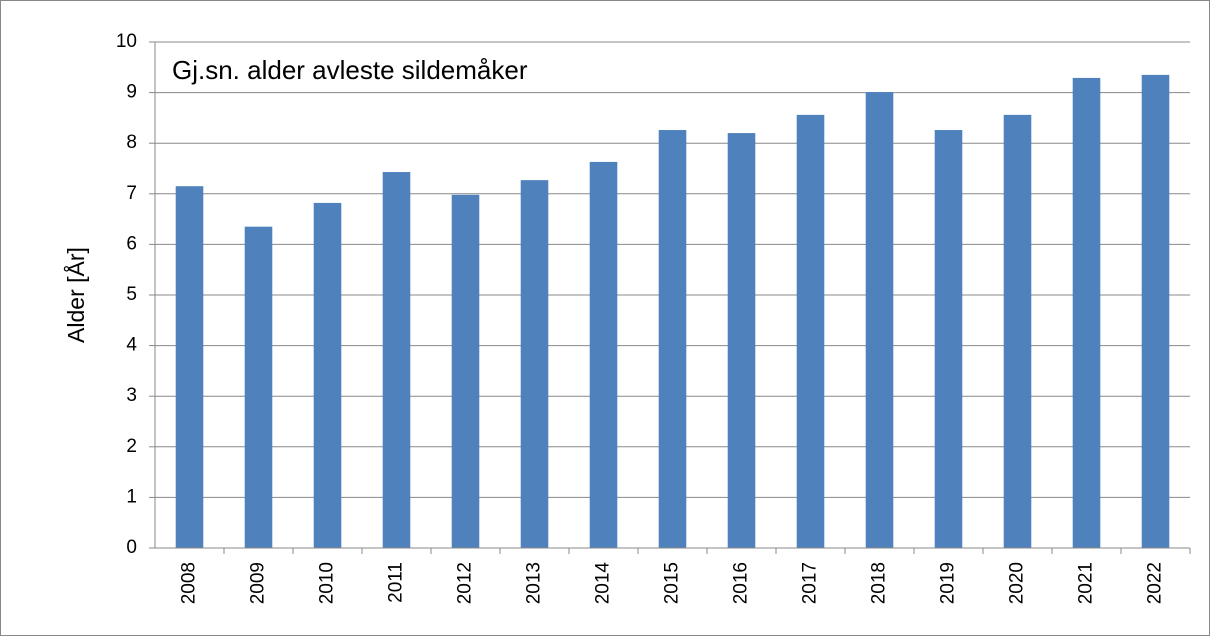  Describe the element at coordinates (131, 92) in the screenshot. I see `y-tick-label: 9` at that location.